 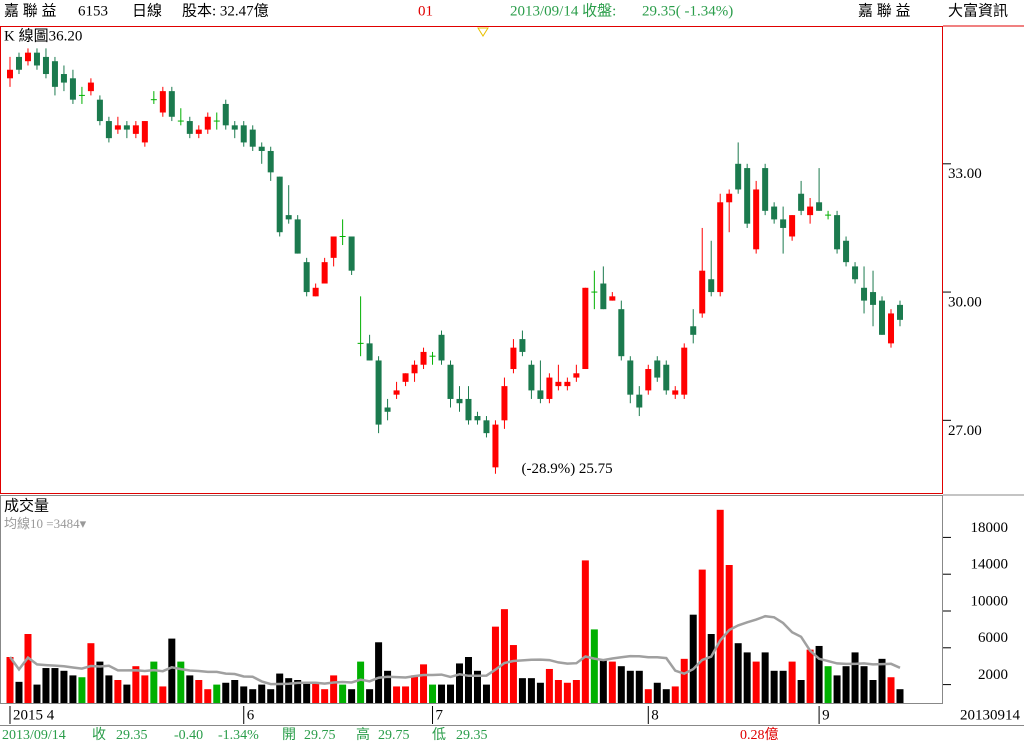 What do you see at coordinates (93, 11) in the screenshot?
I see `stock-code: 6153` at bounding box center [93, 11].